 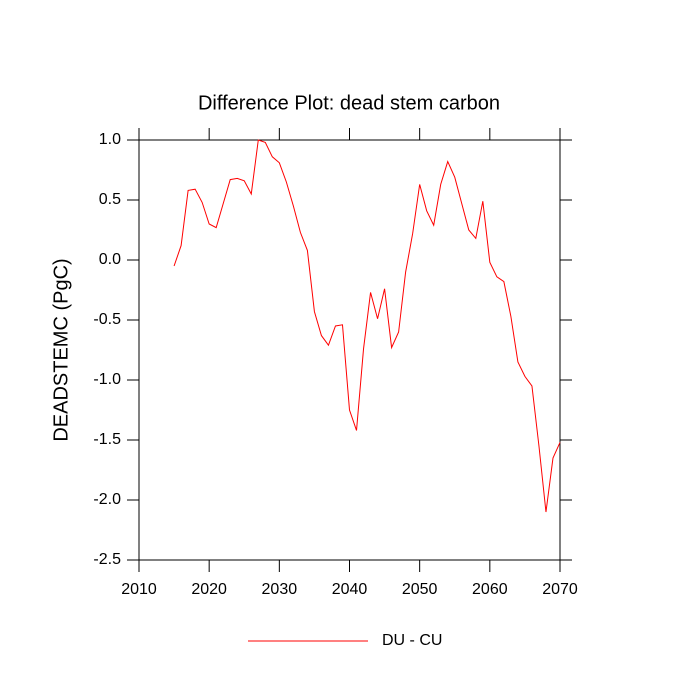 I want to click on y-tick-label: -2.5, so click(x=107, y=559).